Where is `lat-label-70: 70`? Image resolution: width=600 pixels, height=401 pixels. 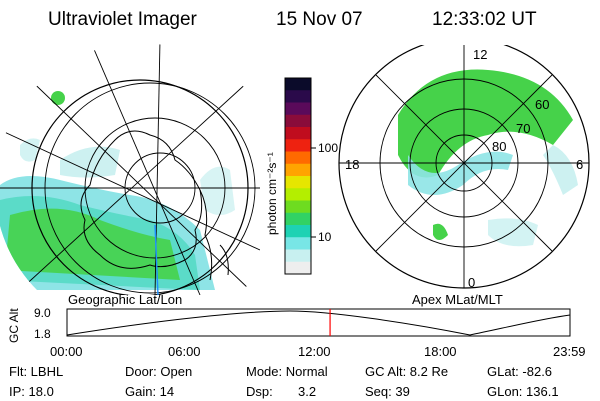
lat-label-70: 70 is located at coordinates (523, 128).